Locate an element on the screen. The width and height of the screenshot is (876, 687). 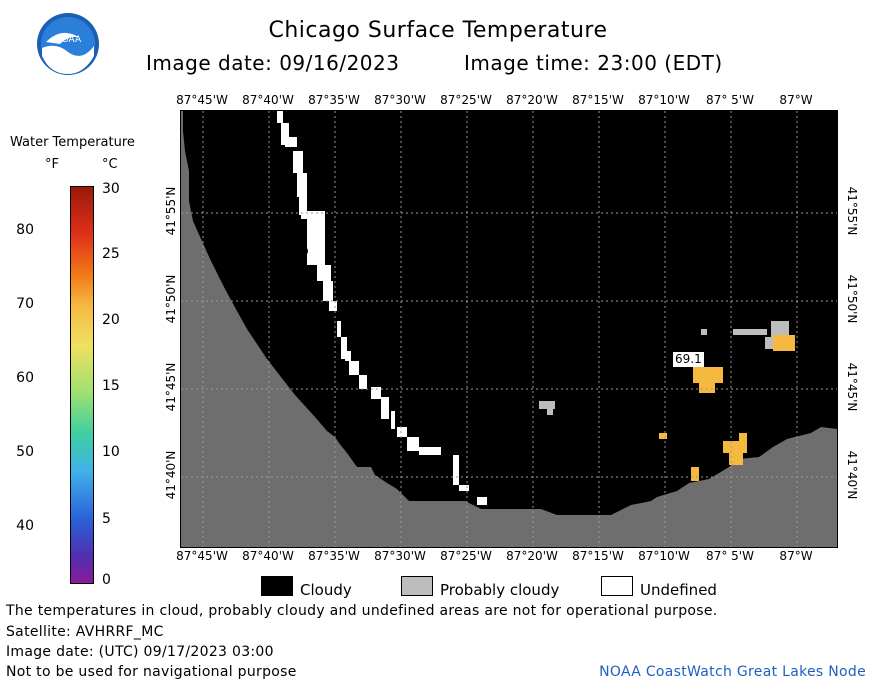
warm-water-pixels is located at coordinates (727, 408).